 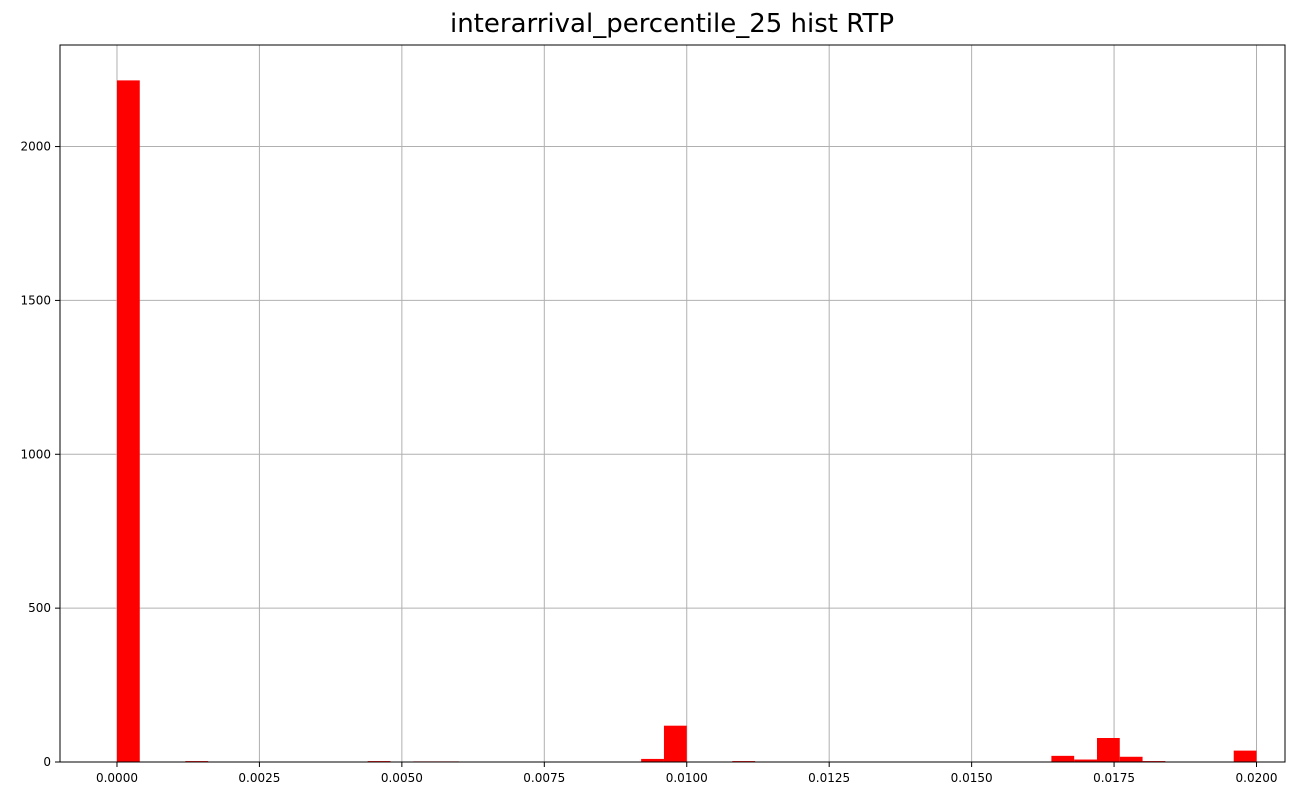 What do you see at coordinates (972, 778) in the screenshot?
I see `x-tick-label: 0.0150` at bounding box center [972, 778].